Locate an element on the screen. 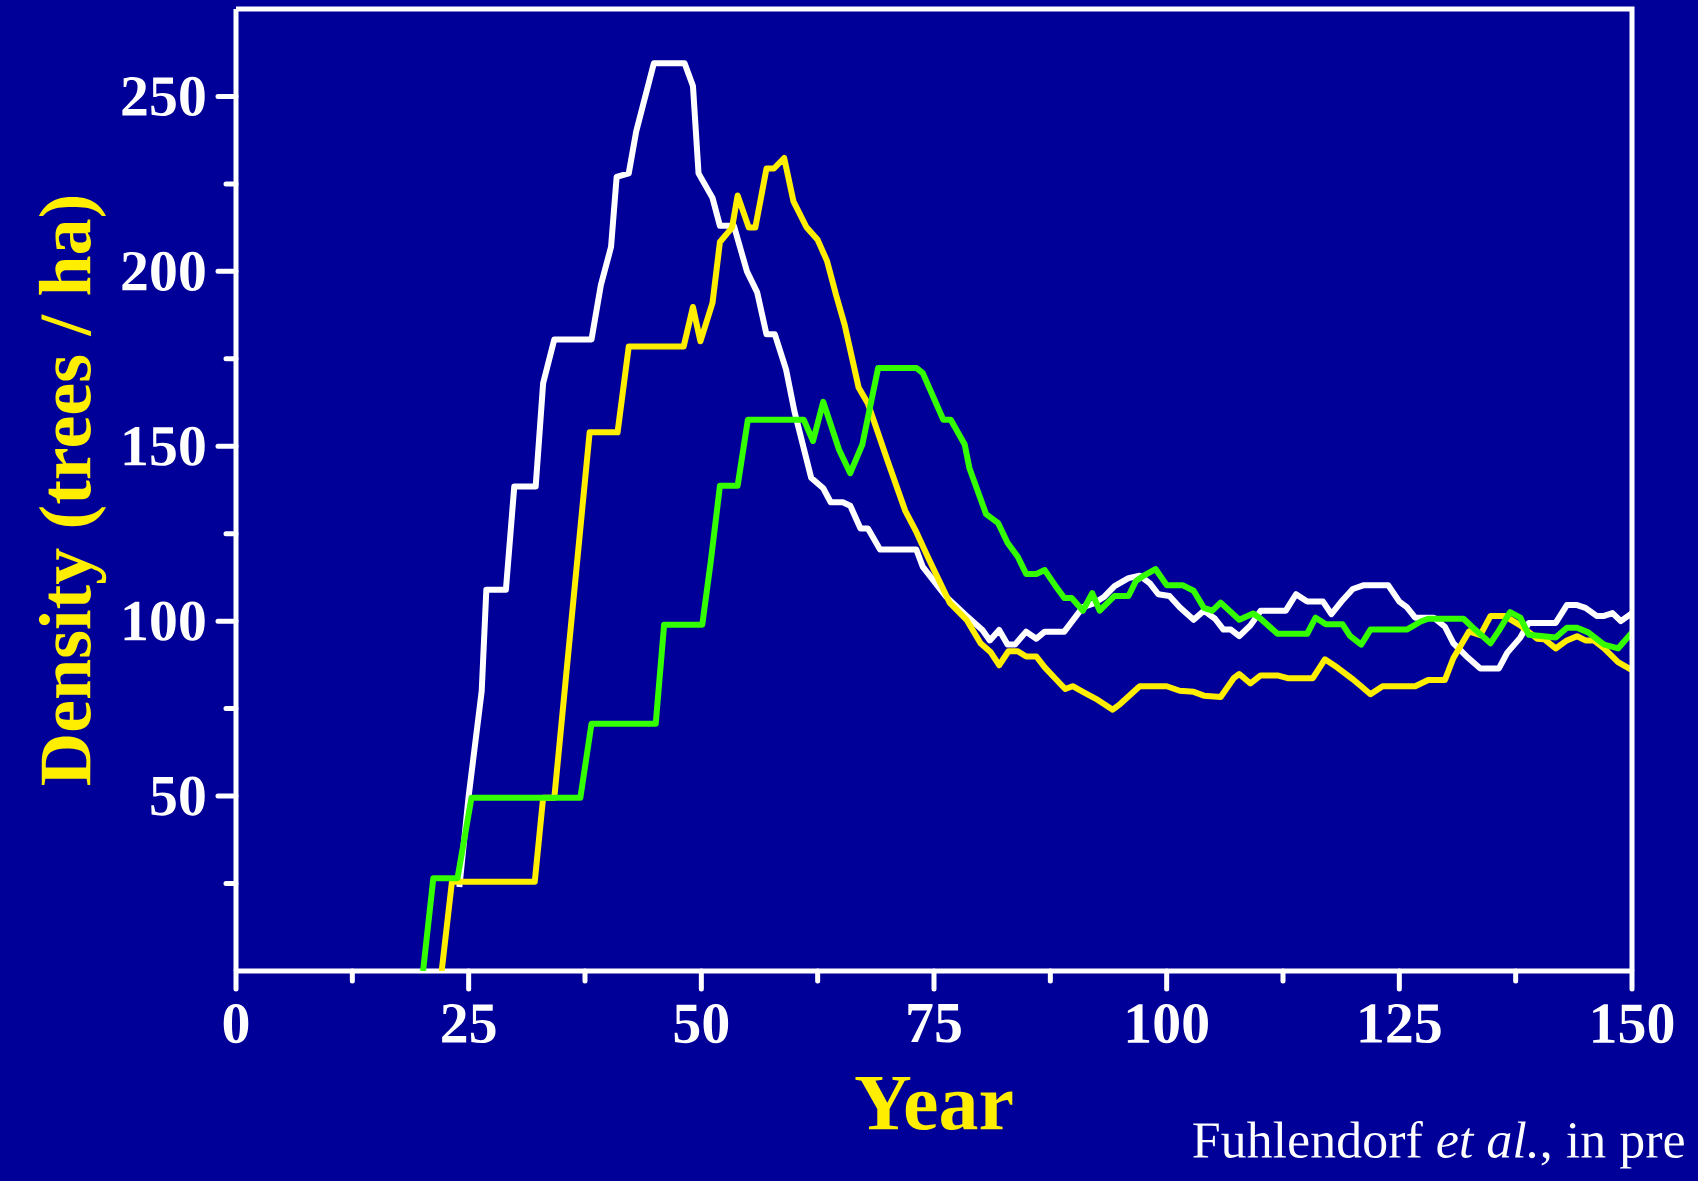 The width and height of the screenshot is (1698, 1181). y-tick-label: 50 is located at coordinates (178, 796).